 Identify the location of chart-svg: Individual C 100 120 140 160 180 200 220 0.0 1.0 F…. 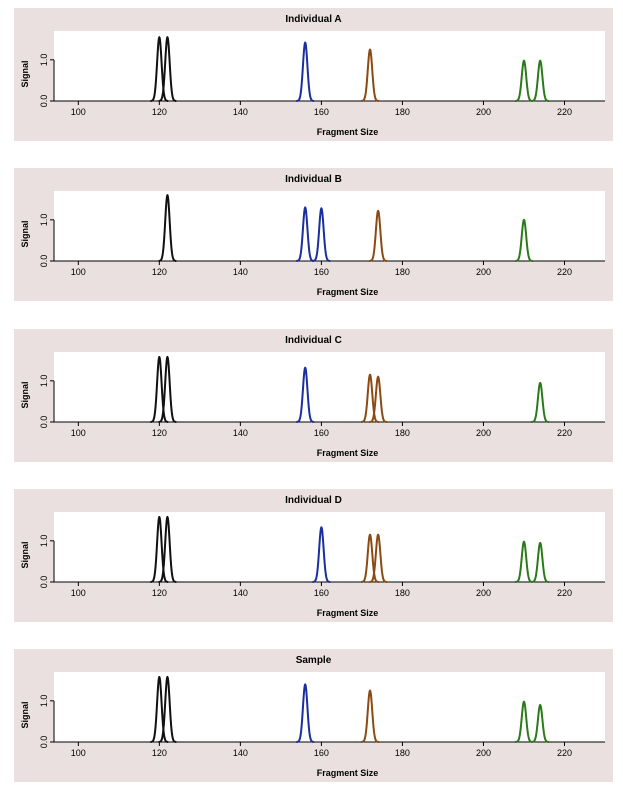
(312, 396).